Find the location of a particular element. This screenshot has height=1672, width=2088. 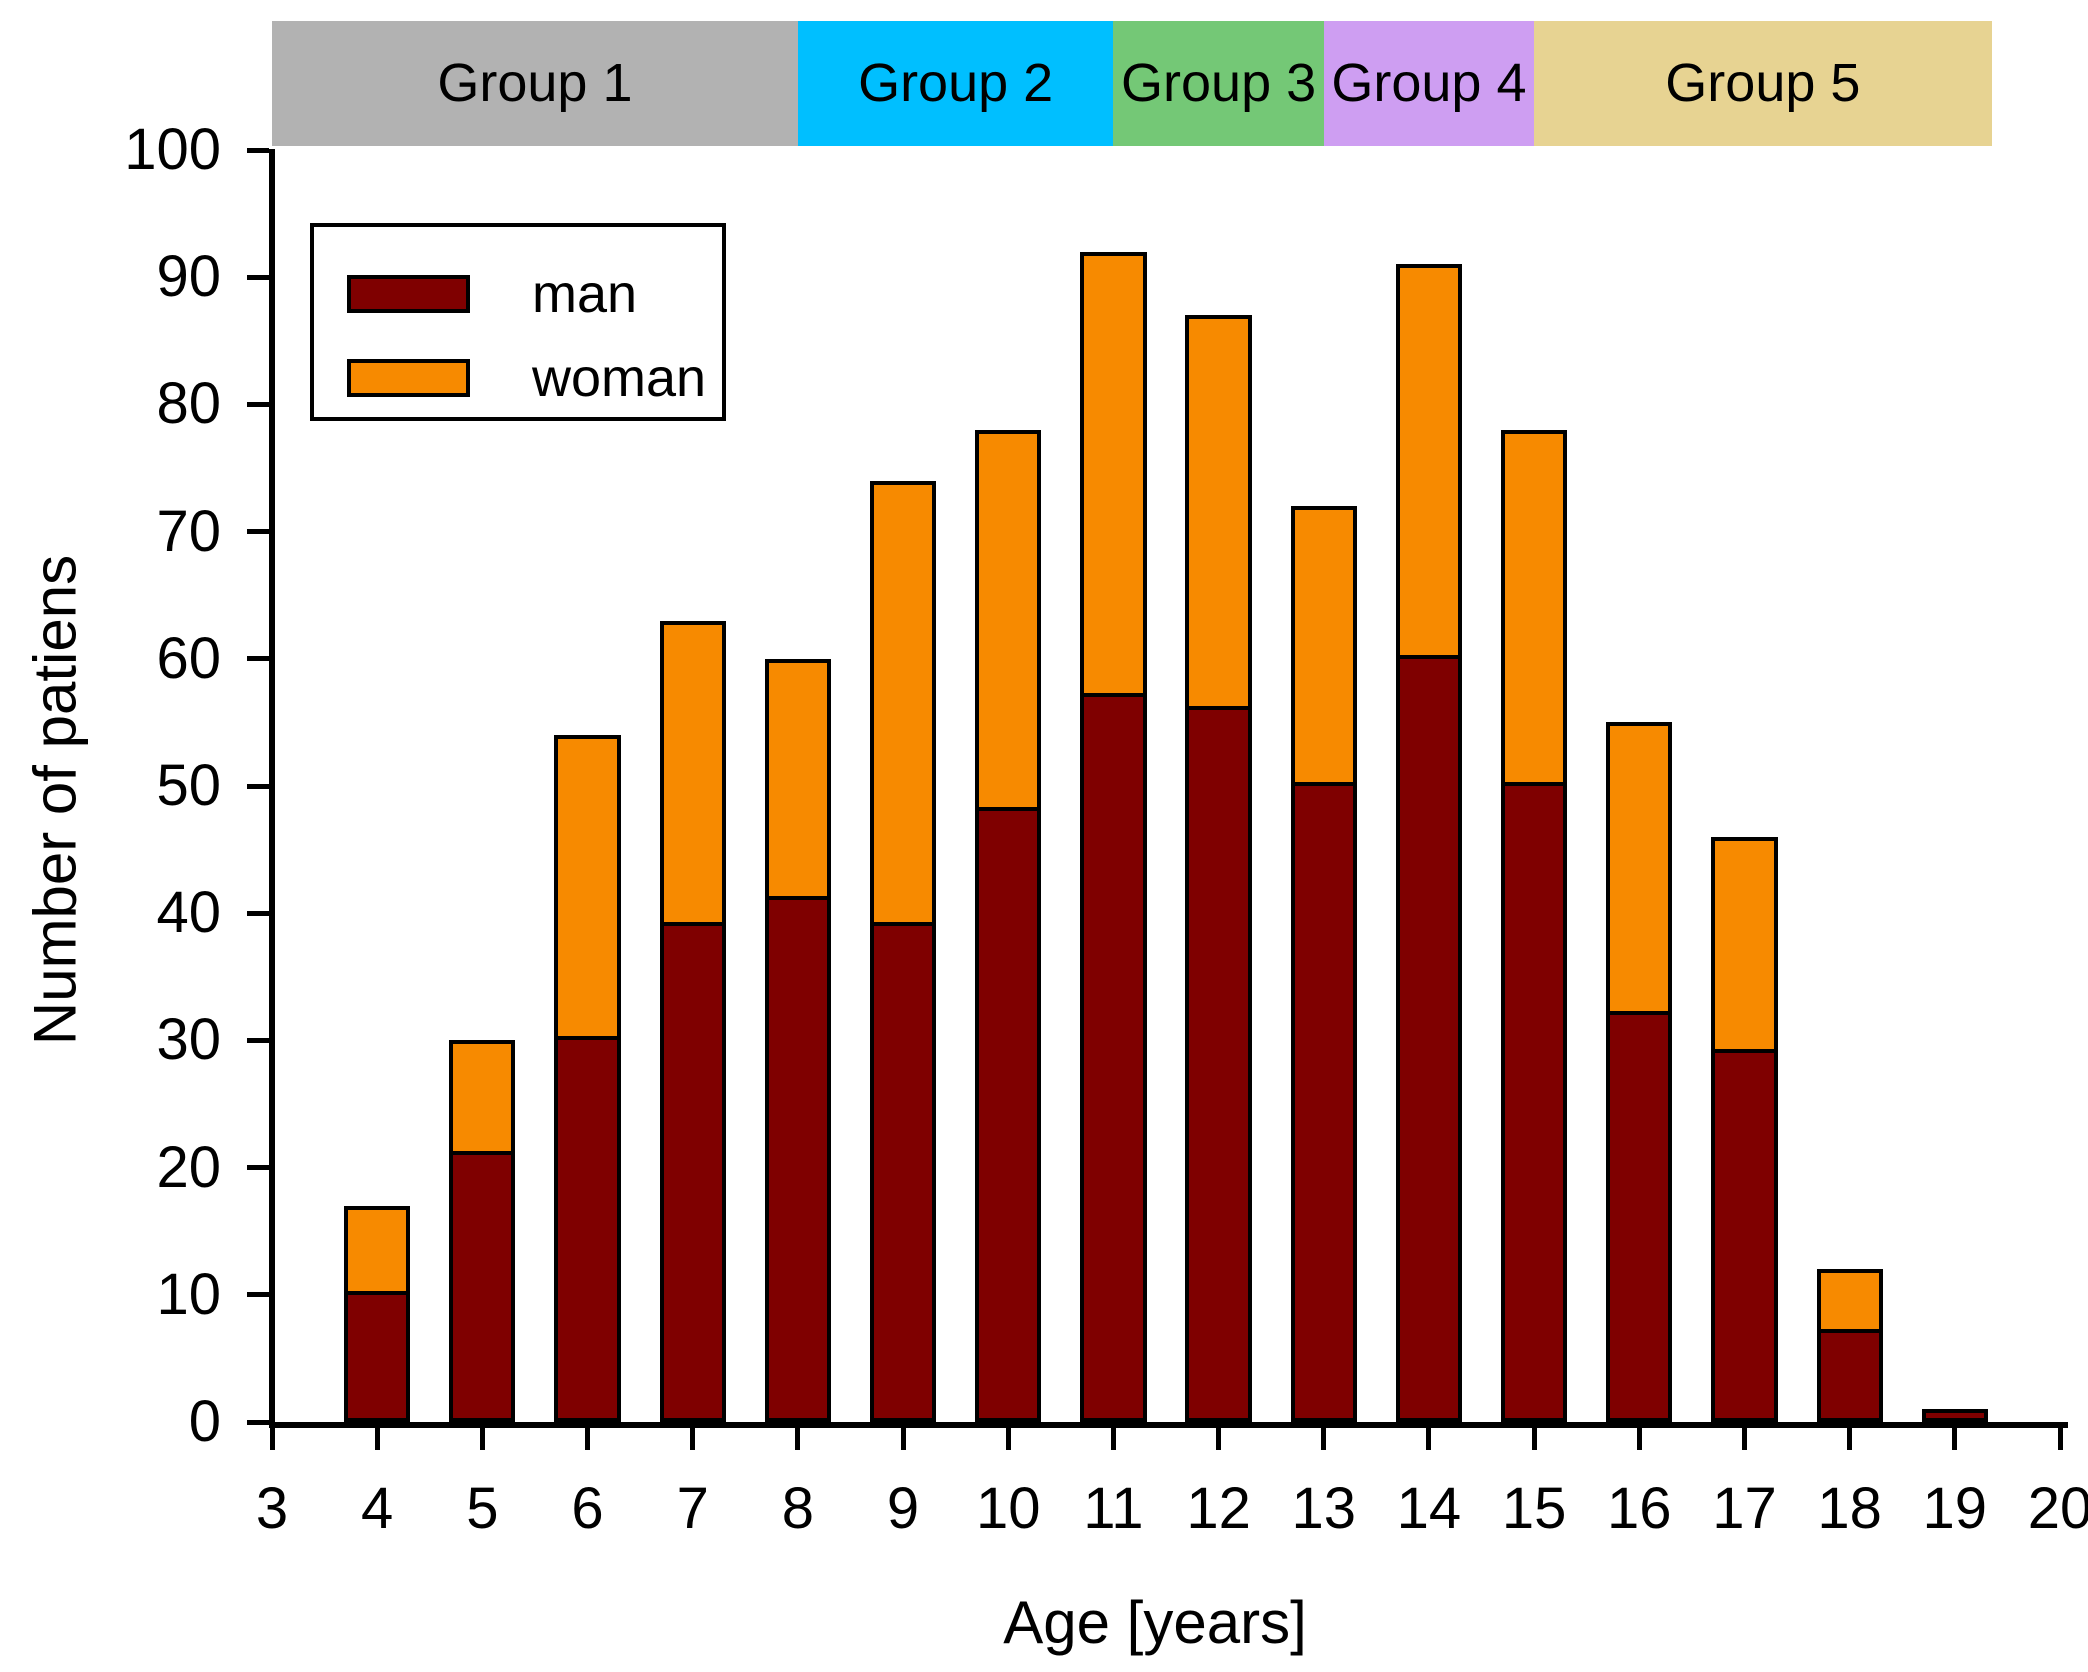

y-axis-line is located at coordinates (272, 788).